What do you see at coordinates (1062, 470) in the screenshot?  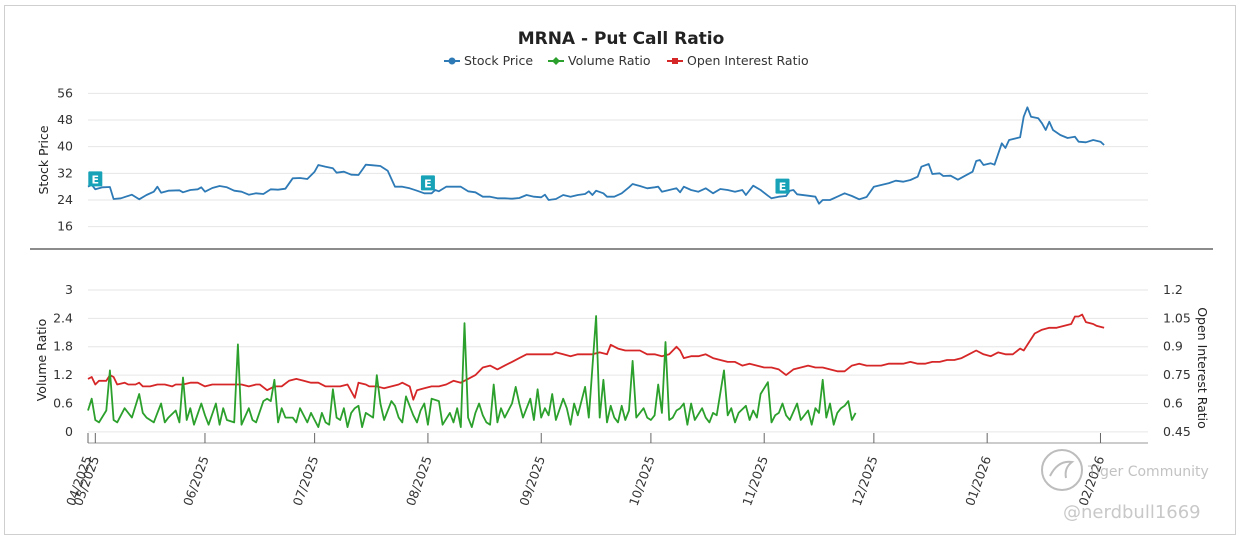 I see `tiger-logo-icon` at bounding box center [1062, 470].